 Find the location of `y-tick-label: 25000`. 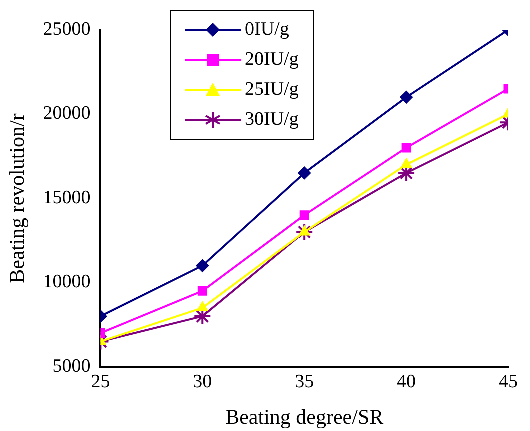

y-tick-label: 25000 is located at coordinates (67, 29).